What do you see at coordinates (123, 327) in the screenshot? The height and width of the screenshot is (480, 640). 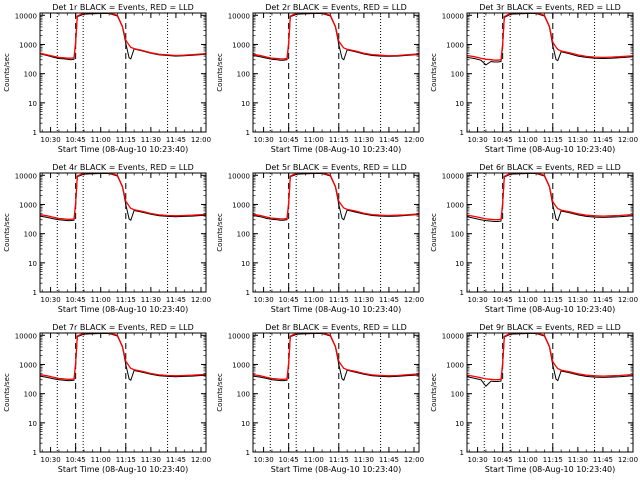 I see `chart-title: Det 7r BLACK = Events, RED = LLD` at bounding box center [123, 327].